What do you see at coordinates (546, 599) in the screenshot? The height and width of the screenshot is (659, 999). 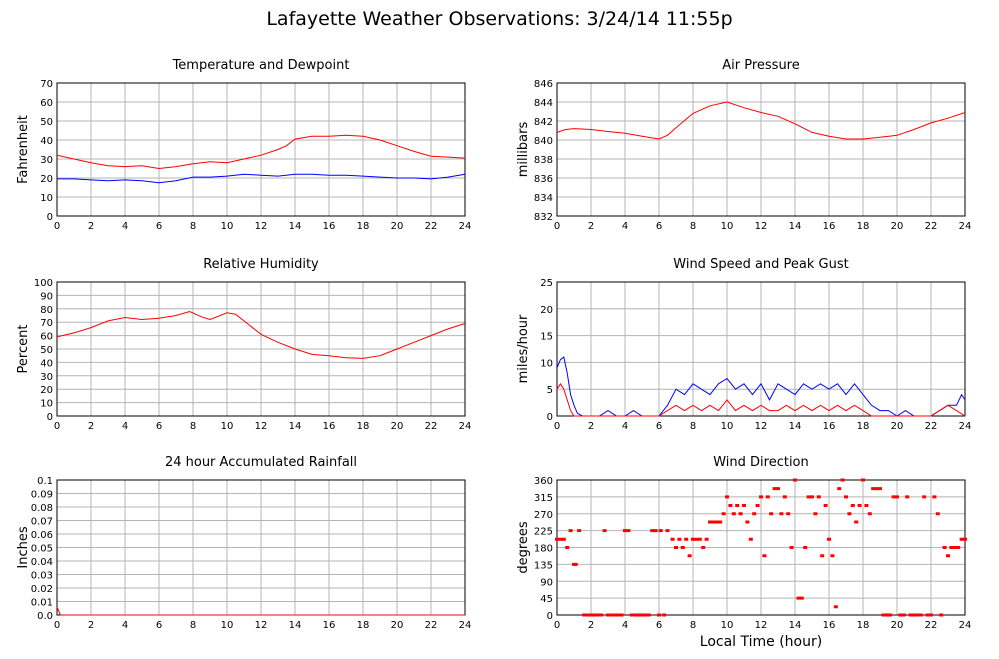 I see `y-tick-label: 45` at bounding box center [546, 599].